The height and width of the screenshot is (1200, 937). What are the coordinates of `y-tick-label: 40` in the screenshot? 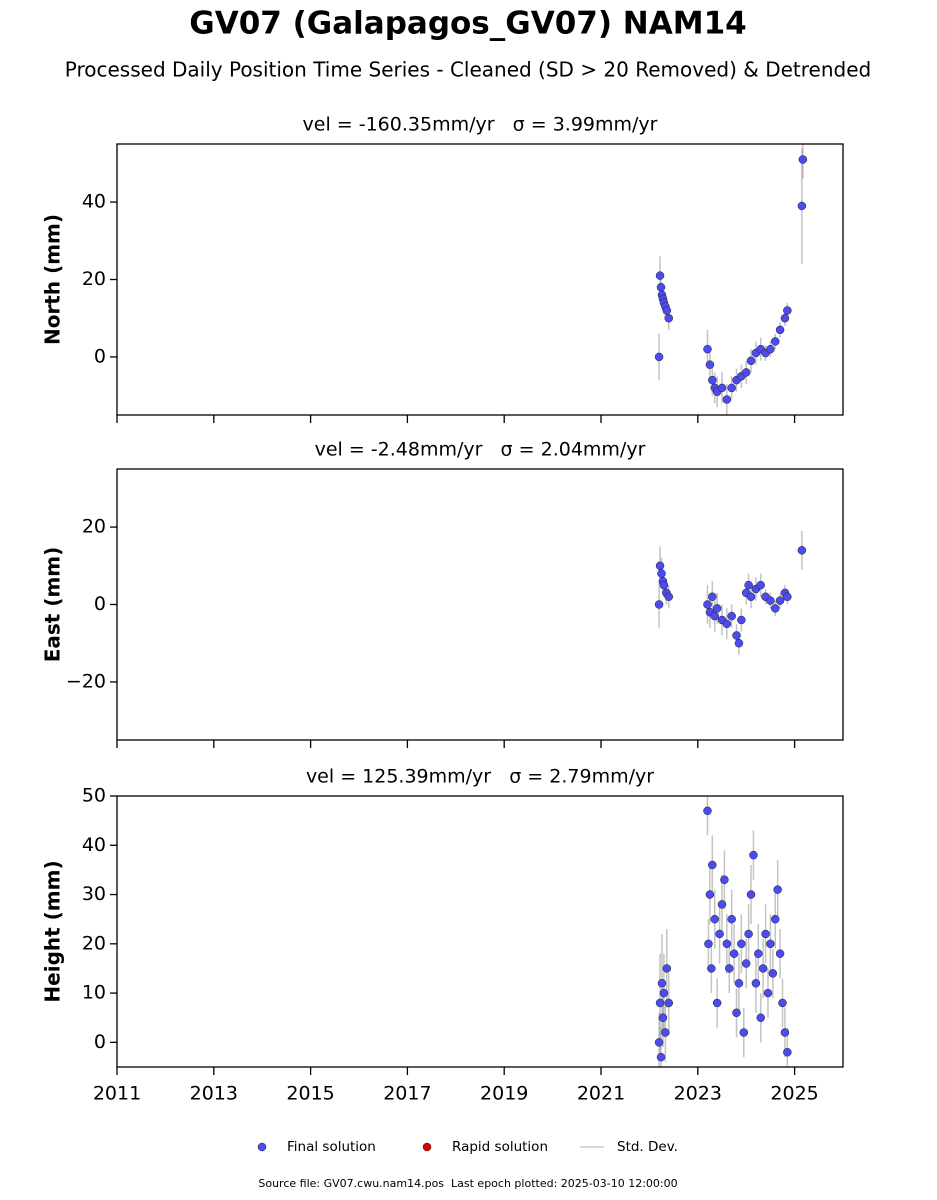 It's located at (94, 202).